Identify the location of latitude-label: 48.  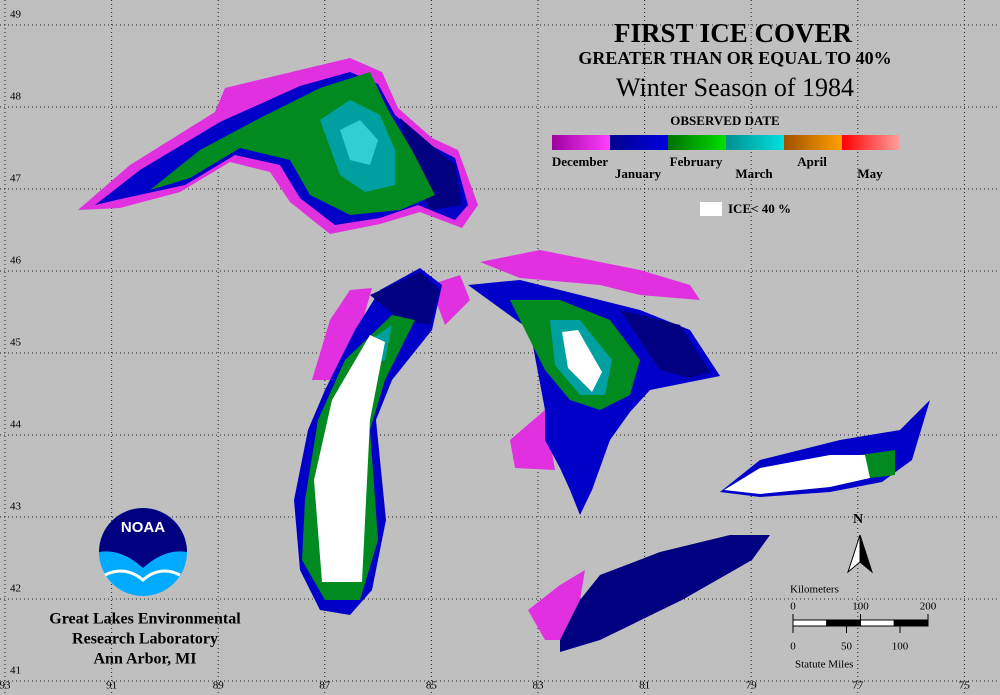
(16, 97).